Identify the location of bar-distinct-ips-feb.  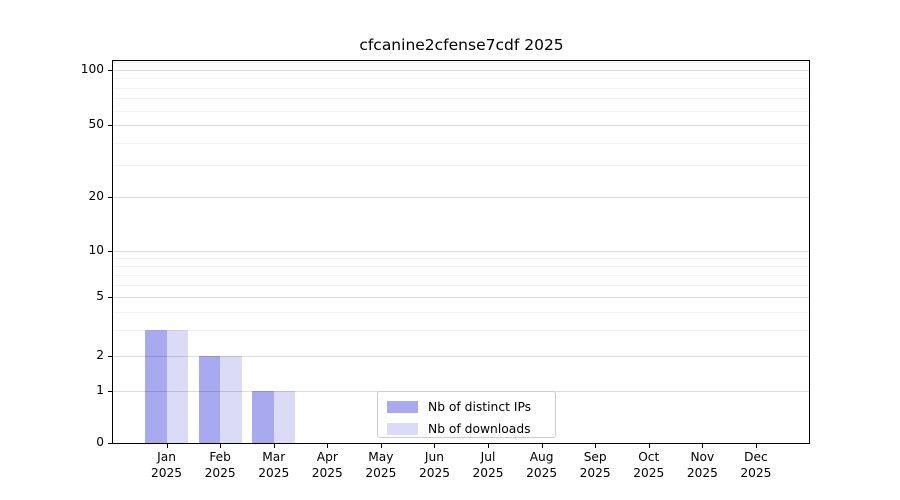
(209, 399).